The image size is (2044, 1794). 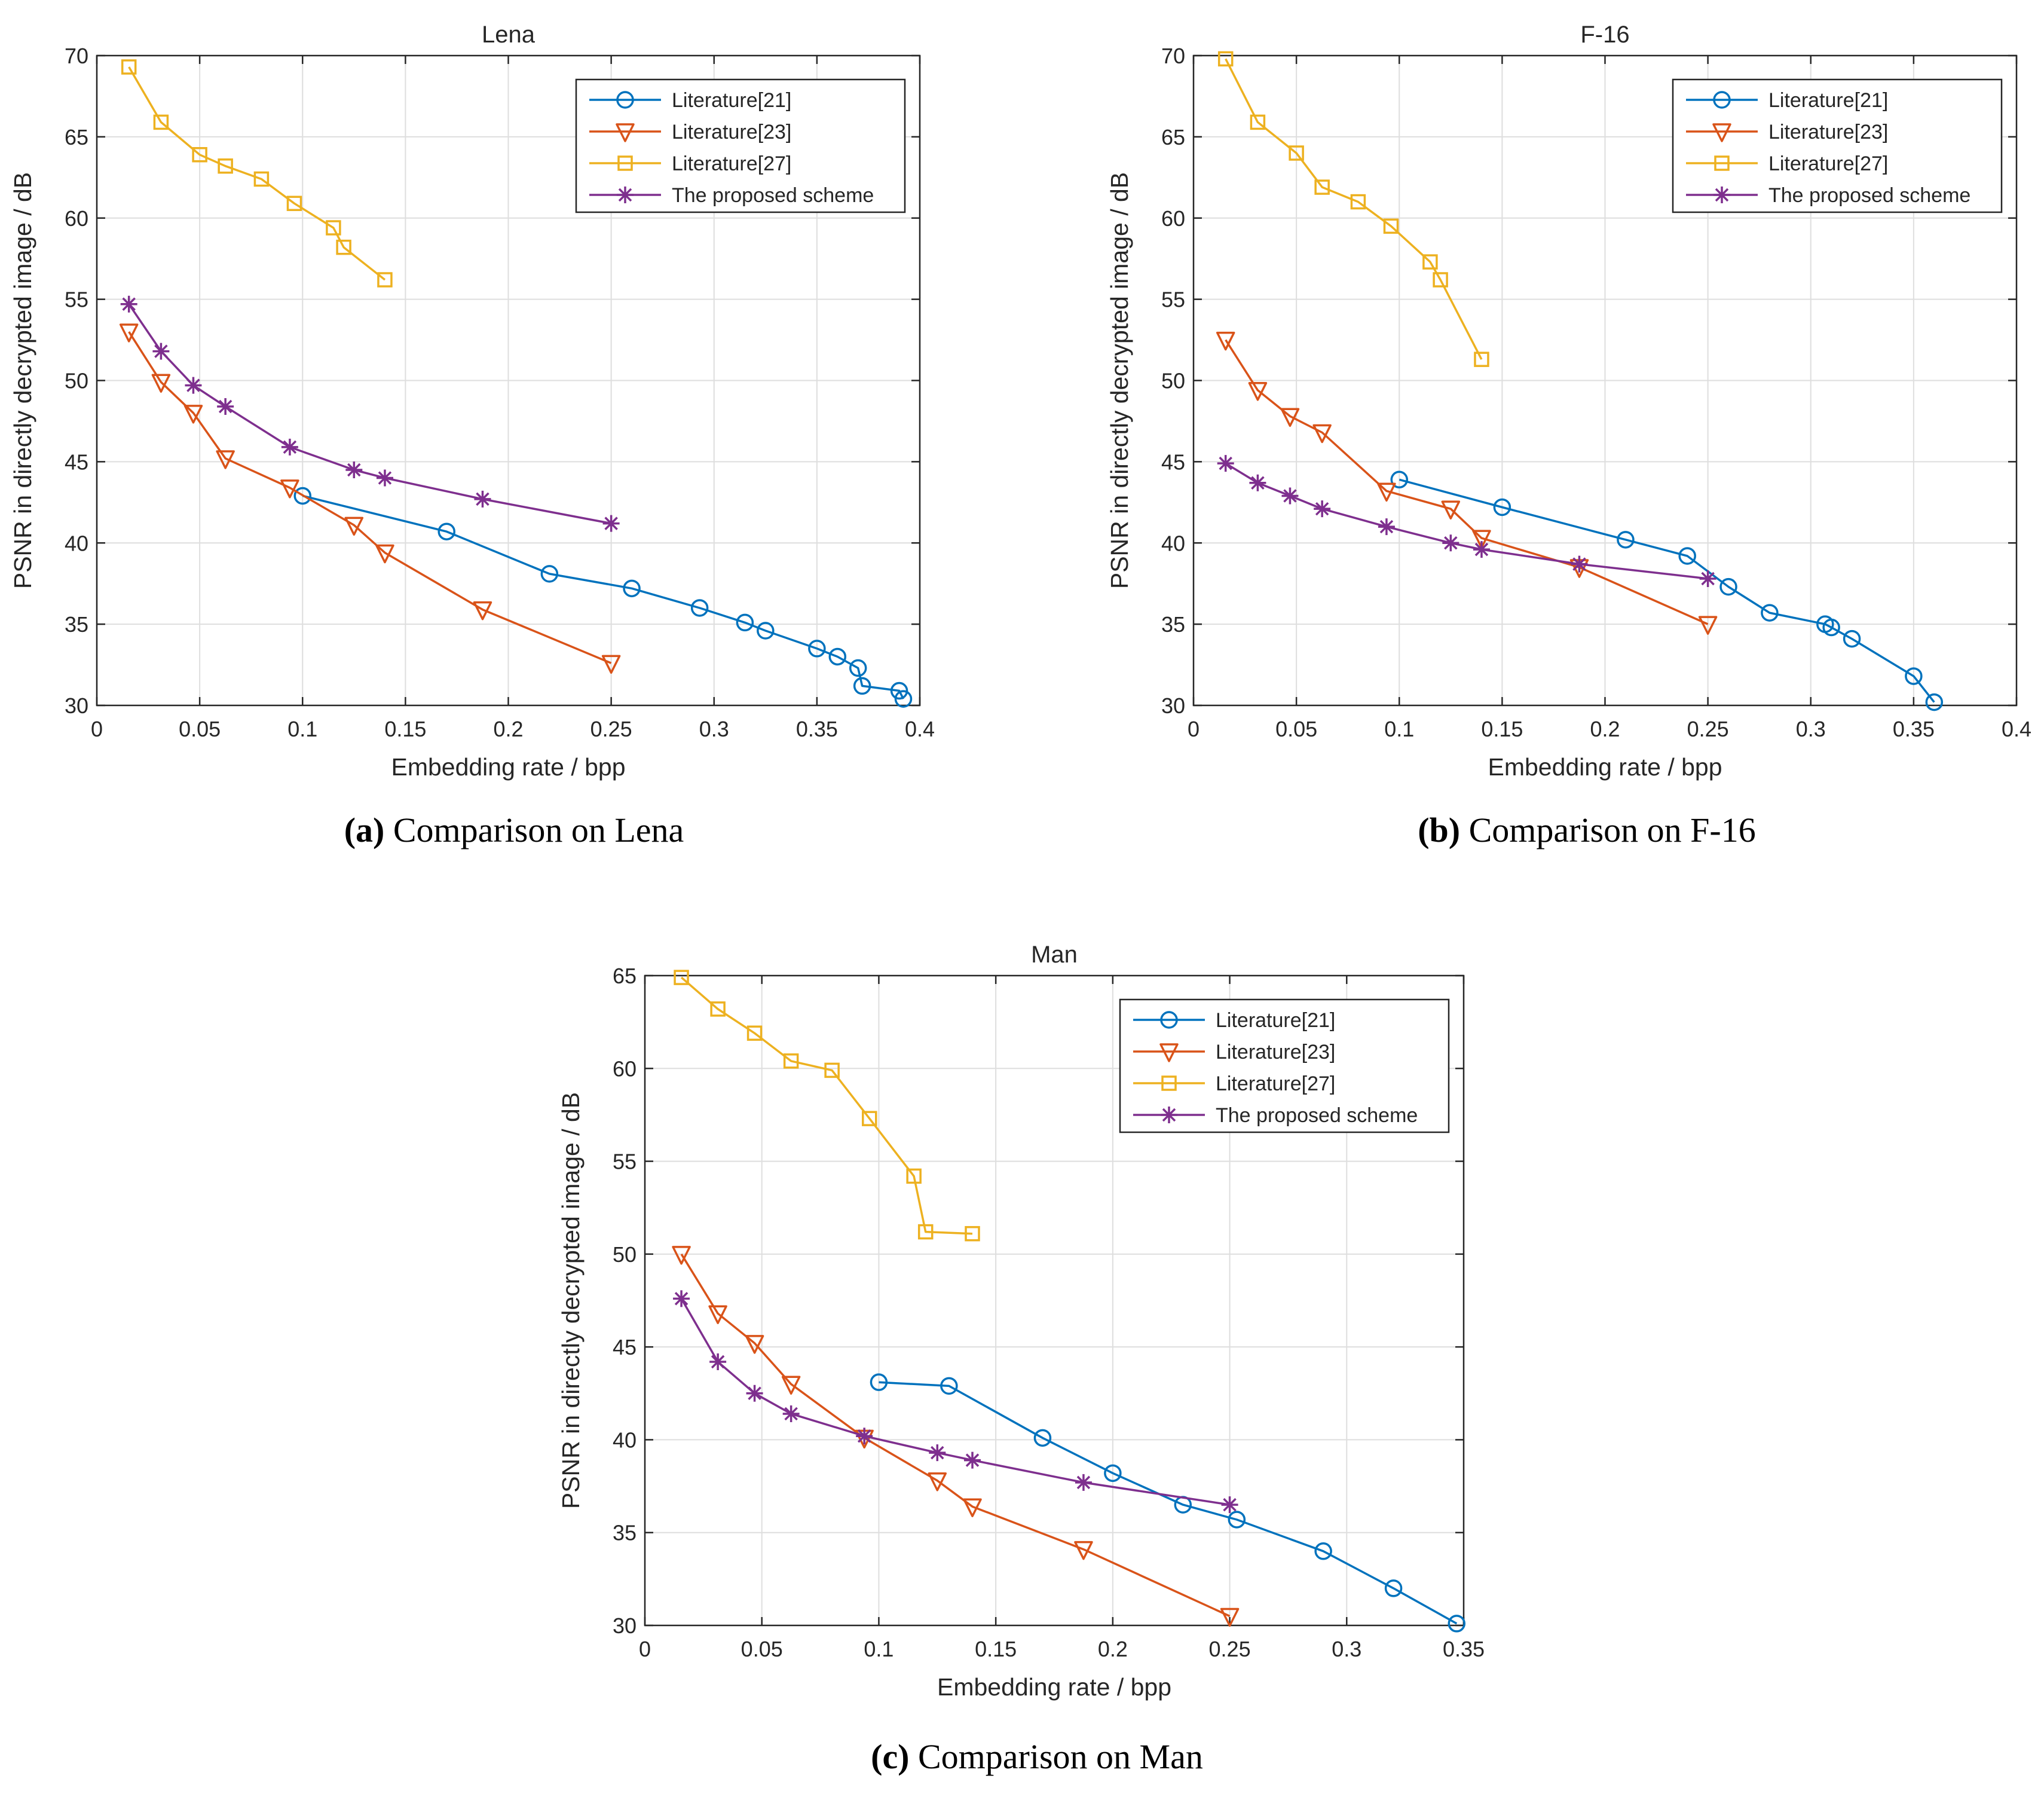 I want to click on y-tick-label: 55, so click(x=625, y=1162).